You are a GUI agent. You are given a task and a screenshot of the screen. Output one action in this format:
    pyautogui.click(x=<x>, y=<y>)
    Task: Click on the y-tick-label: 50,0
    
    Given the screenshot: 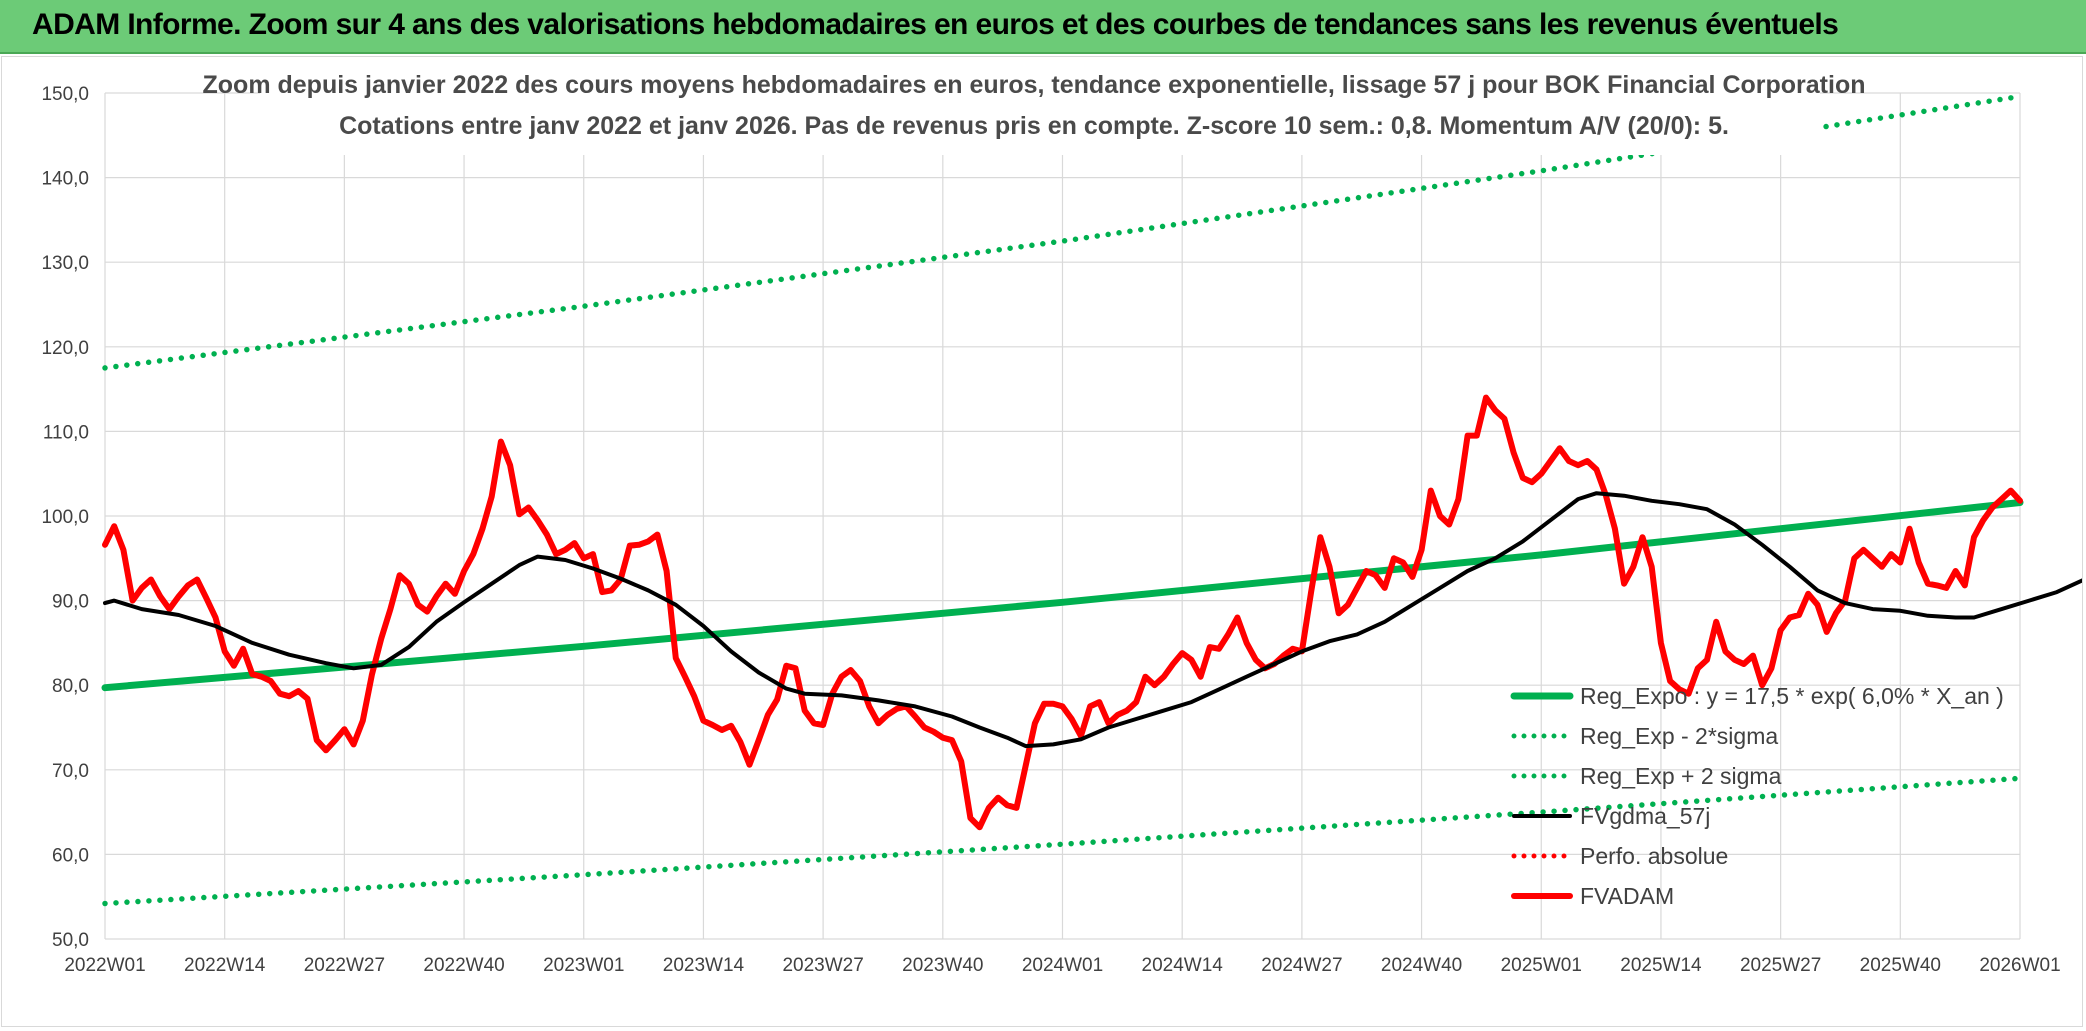 What is the action you would take?
    pyautogui.click(x=70, y=940)
    